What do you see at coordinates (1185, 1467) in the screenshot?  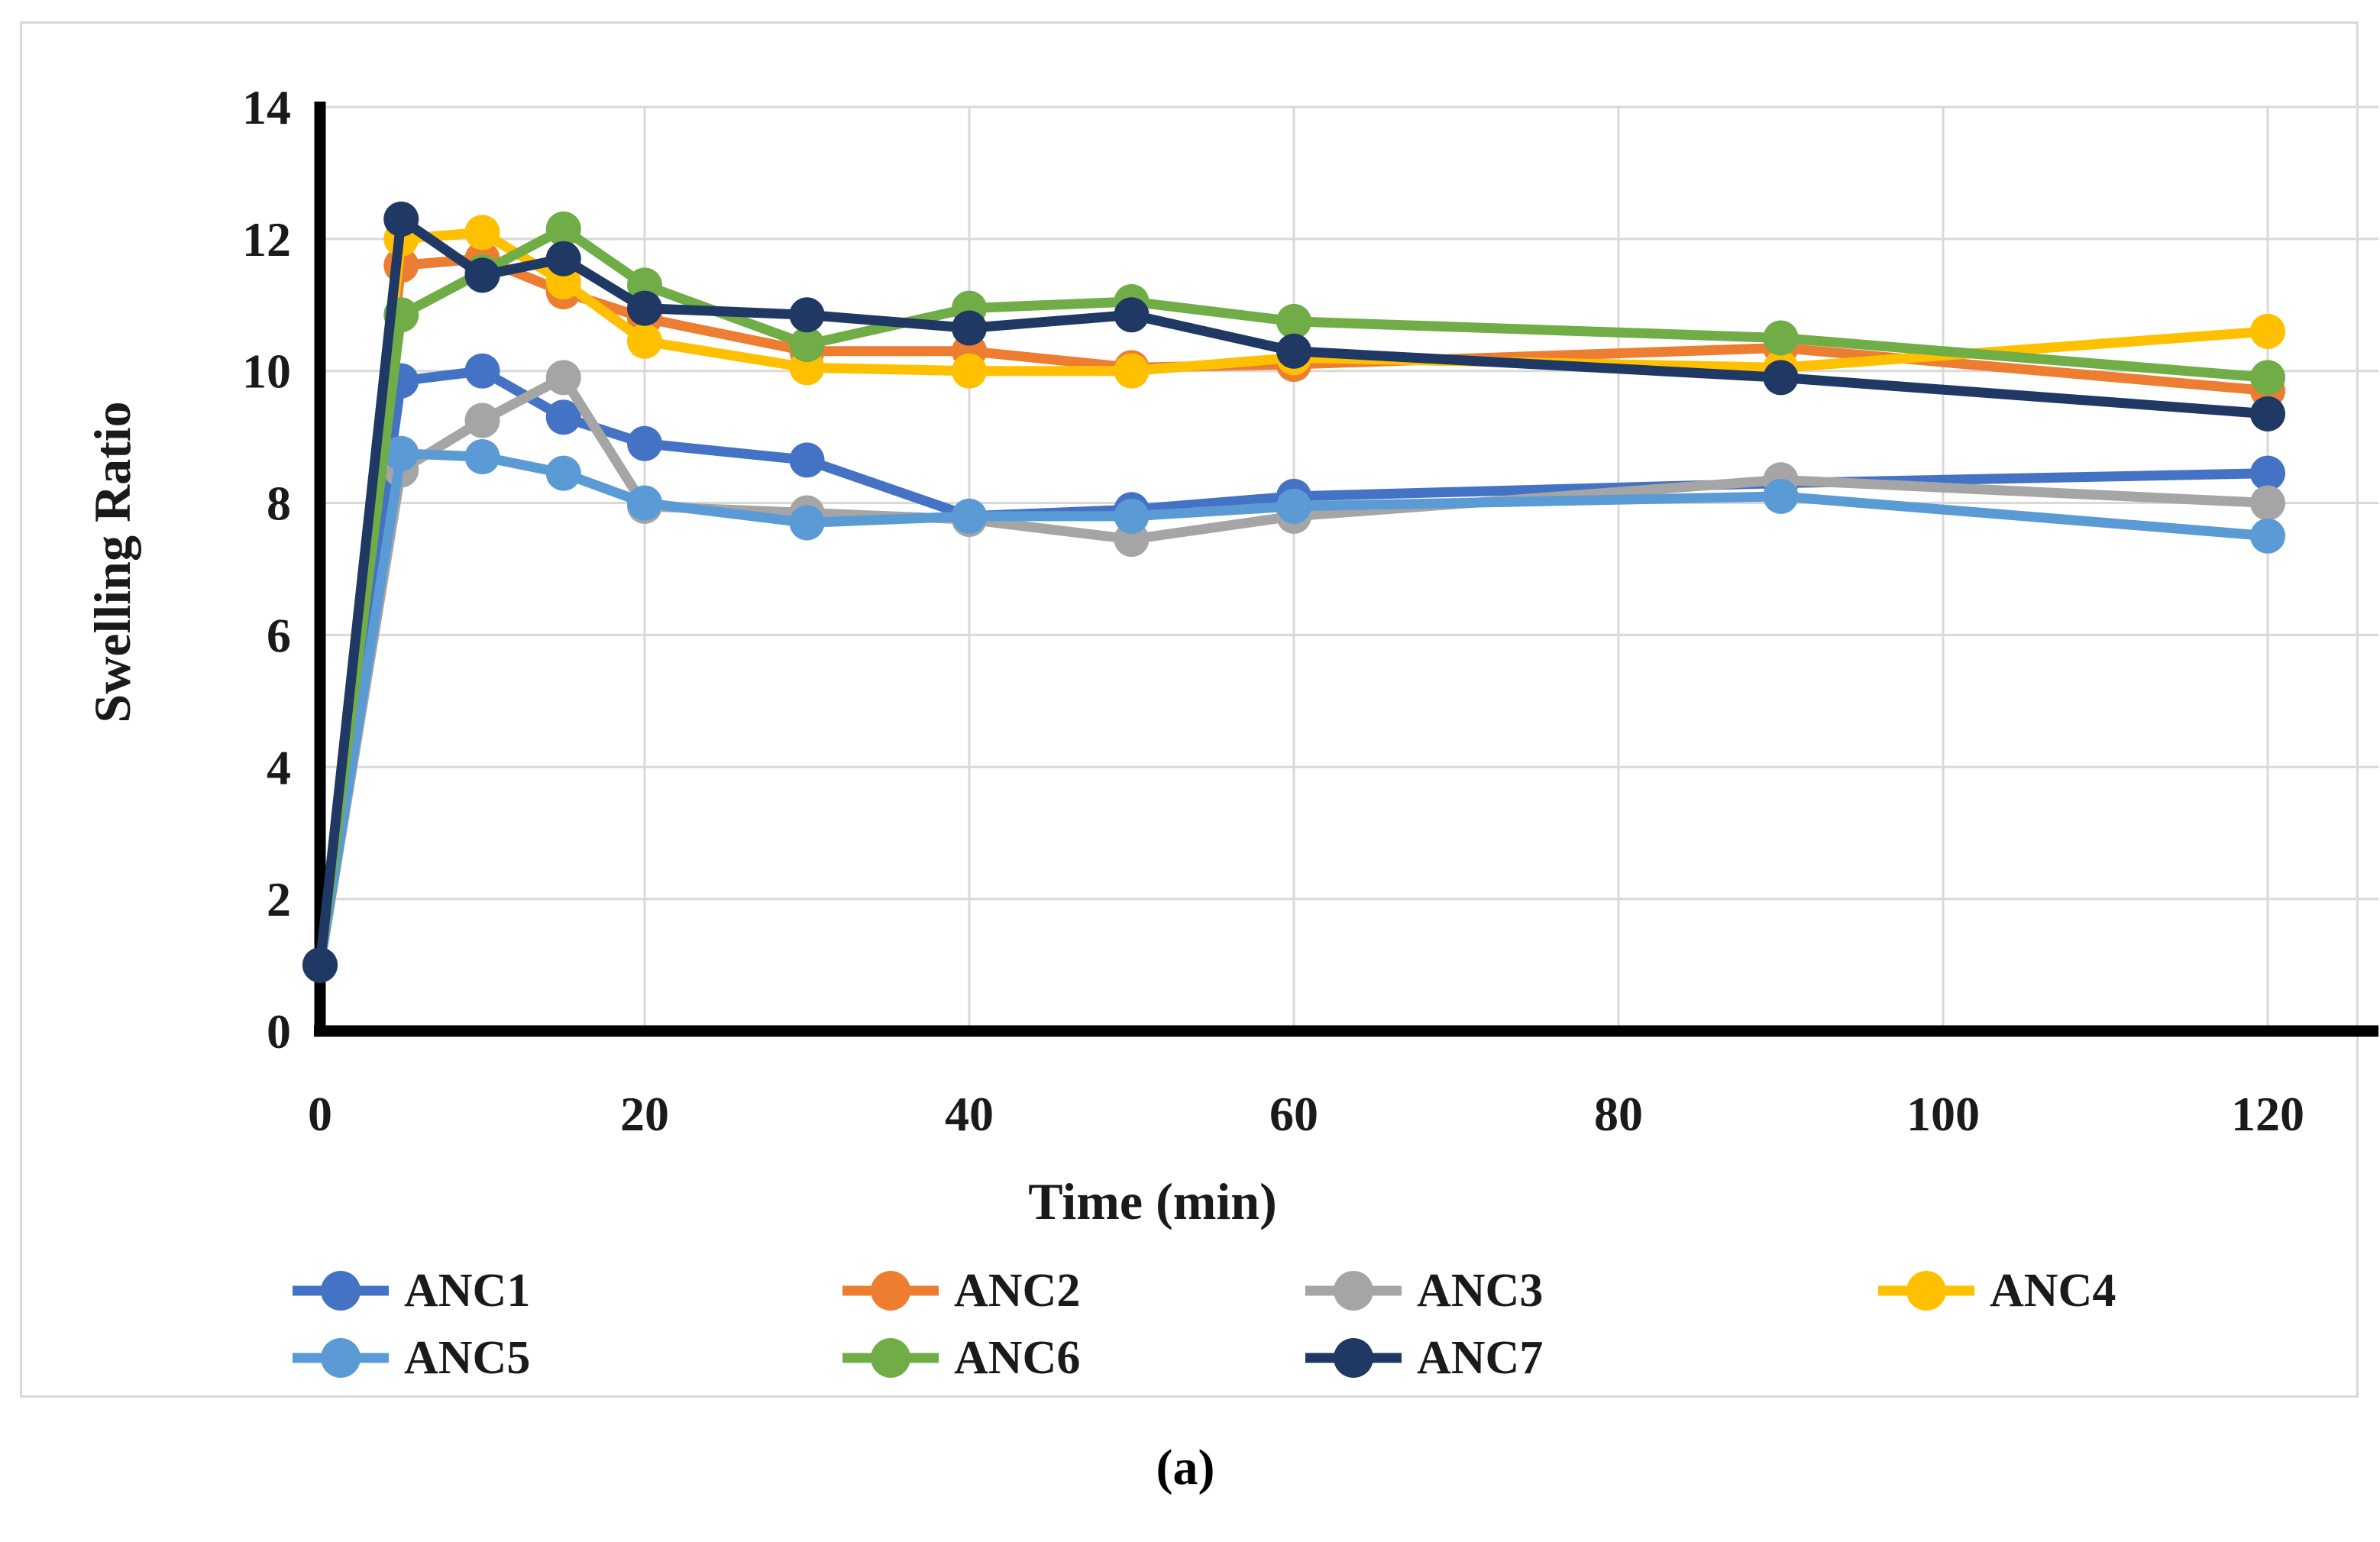 I see `figure-caption: (a)` at bounding box center [1185, 1467].